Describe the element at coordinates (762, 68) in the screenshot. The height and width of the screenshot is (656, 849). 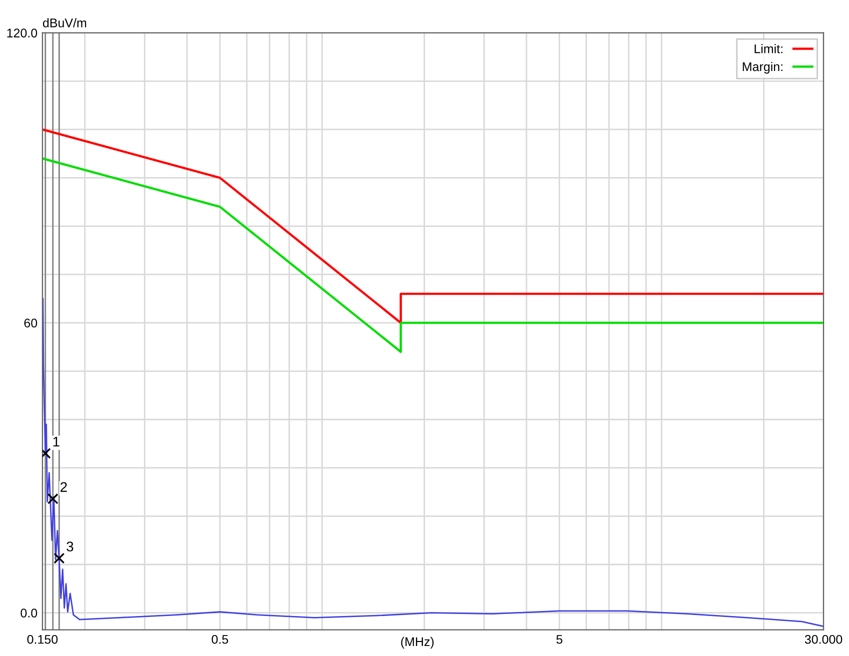
I see `legend-label: Margin:` at that location.